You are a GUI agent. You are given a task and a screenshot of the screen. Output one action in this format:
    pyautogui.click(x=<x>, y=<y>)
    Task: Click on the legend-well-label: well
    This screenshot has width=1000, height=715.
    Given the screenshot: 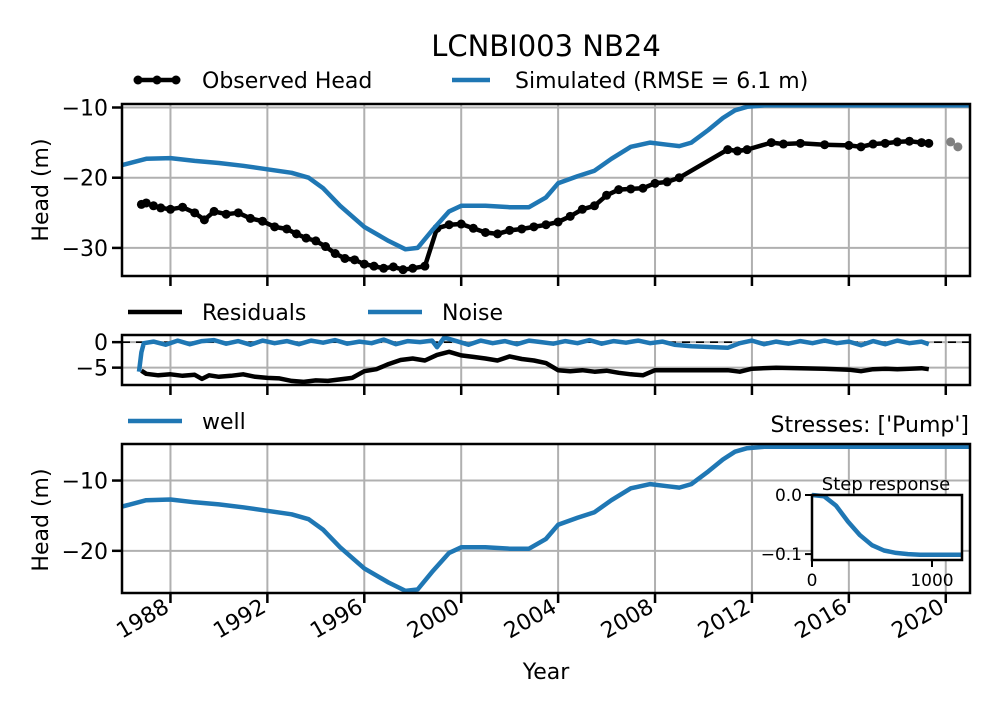 What is the action you would take?
    pyautogui.click(x=224, y=422)
    